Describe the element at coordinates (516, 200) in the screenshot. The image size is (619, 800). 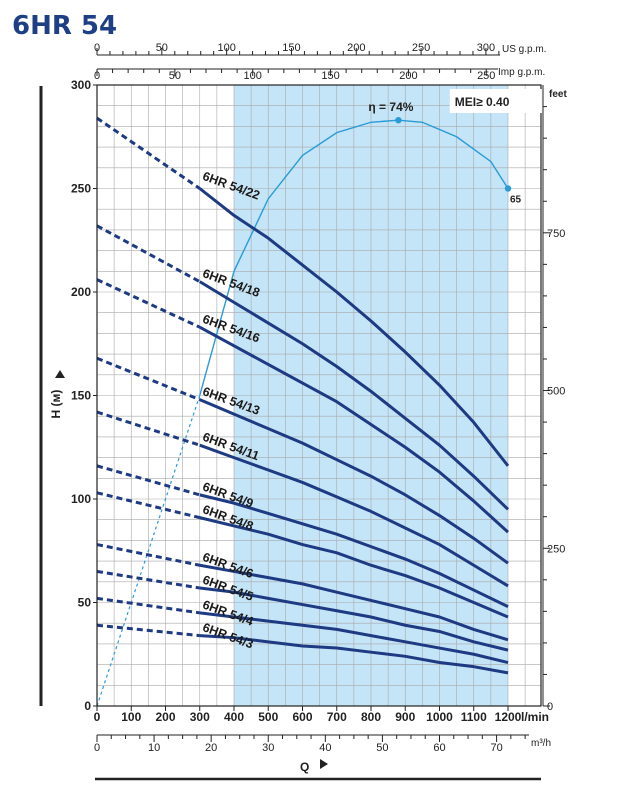
I see `efficiency-end-label: 65` at that location.